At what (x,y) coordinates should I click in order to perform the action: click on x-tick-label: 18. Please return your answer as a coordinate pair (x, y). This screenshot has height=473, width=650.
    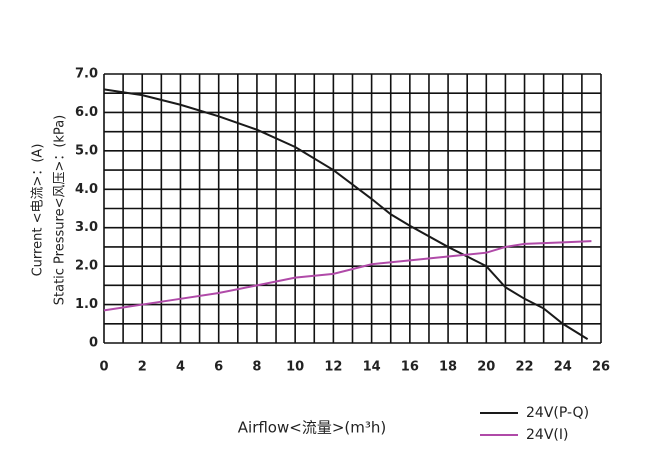
    Looking at the image, I should click on (448, 367).